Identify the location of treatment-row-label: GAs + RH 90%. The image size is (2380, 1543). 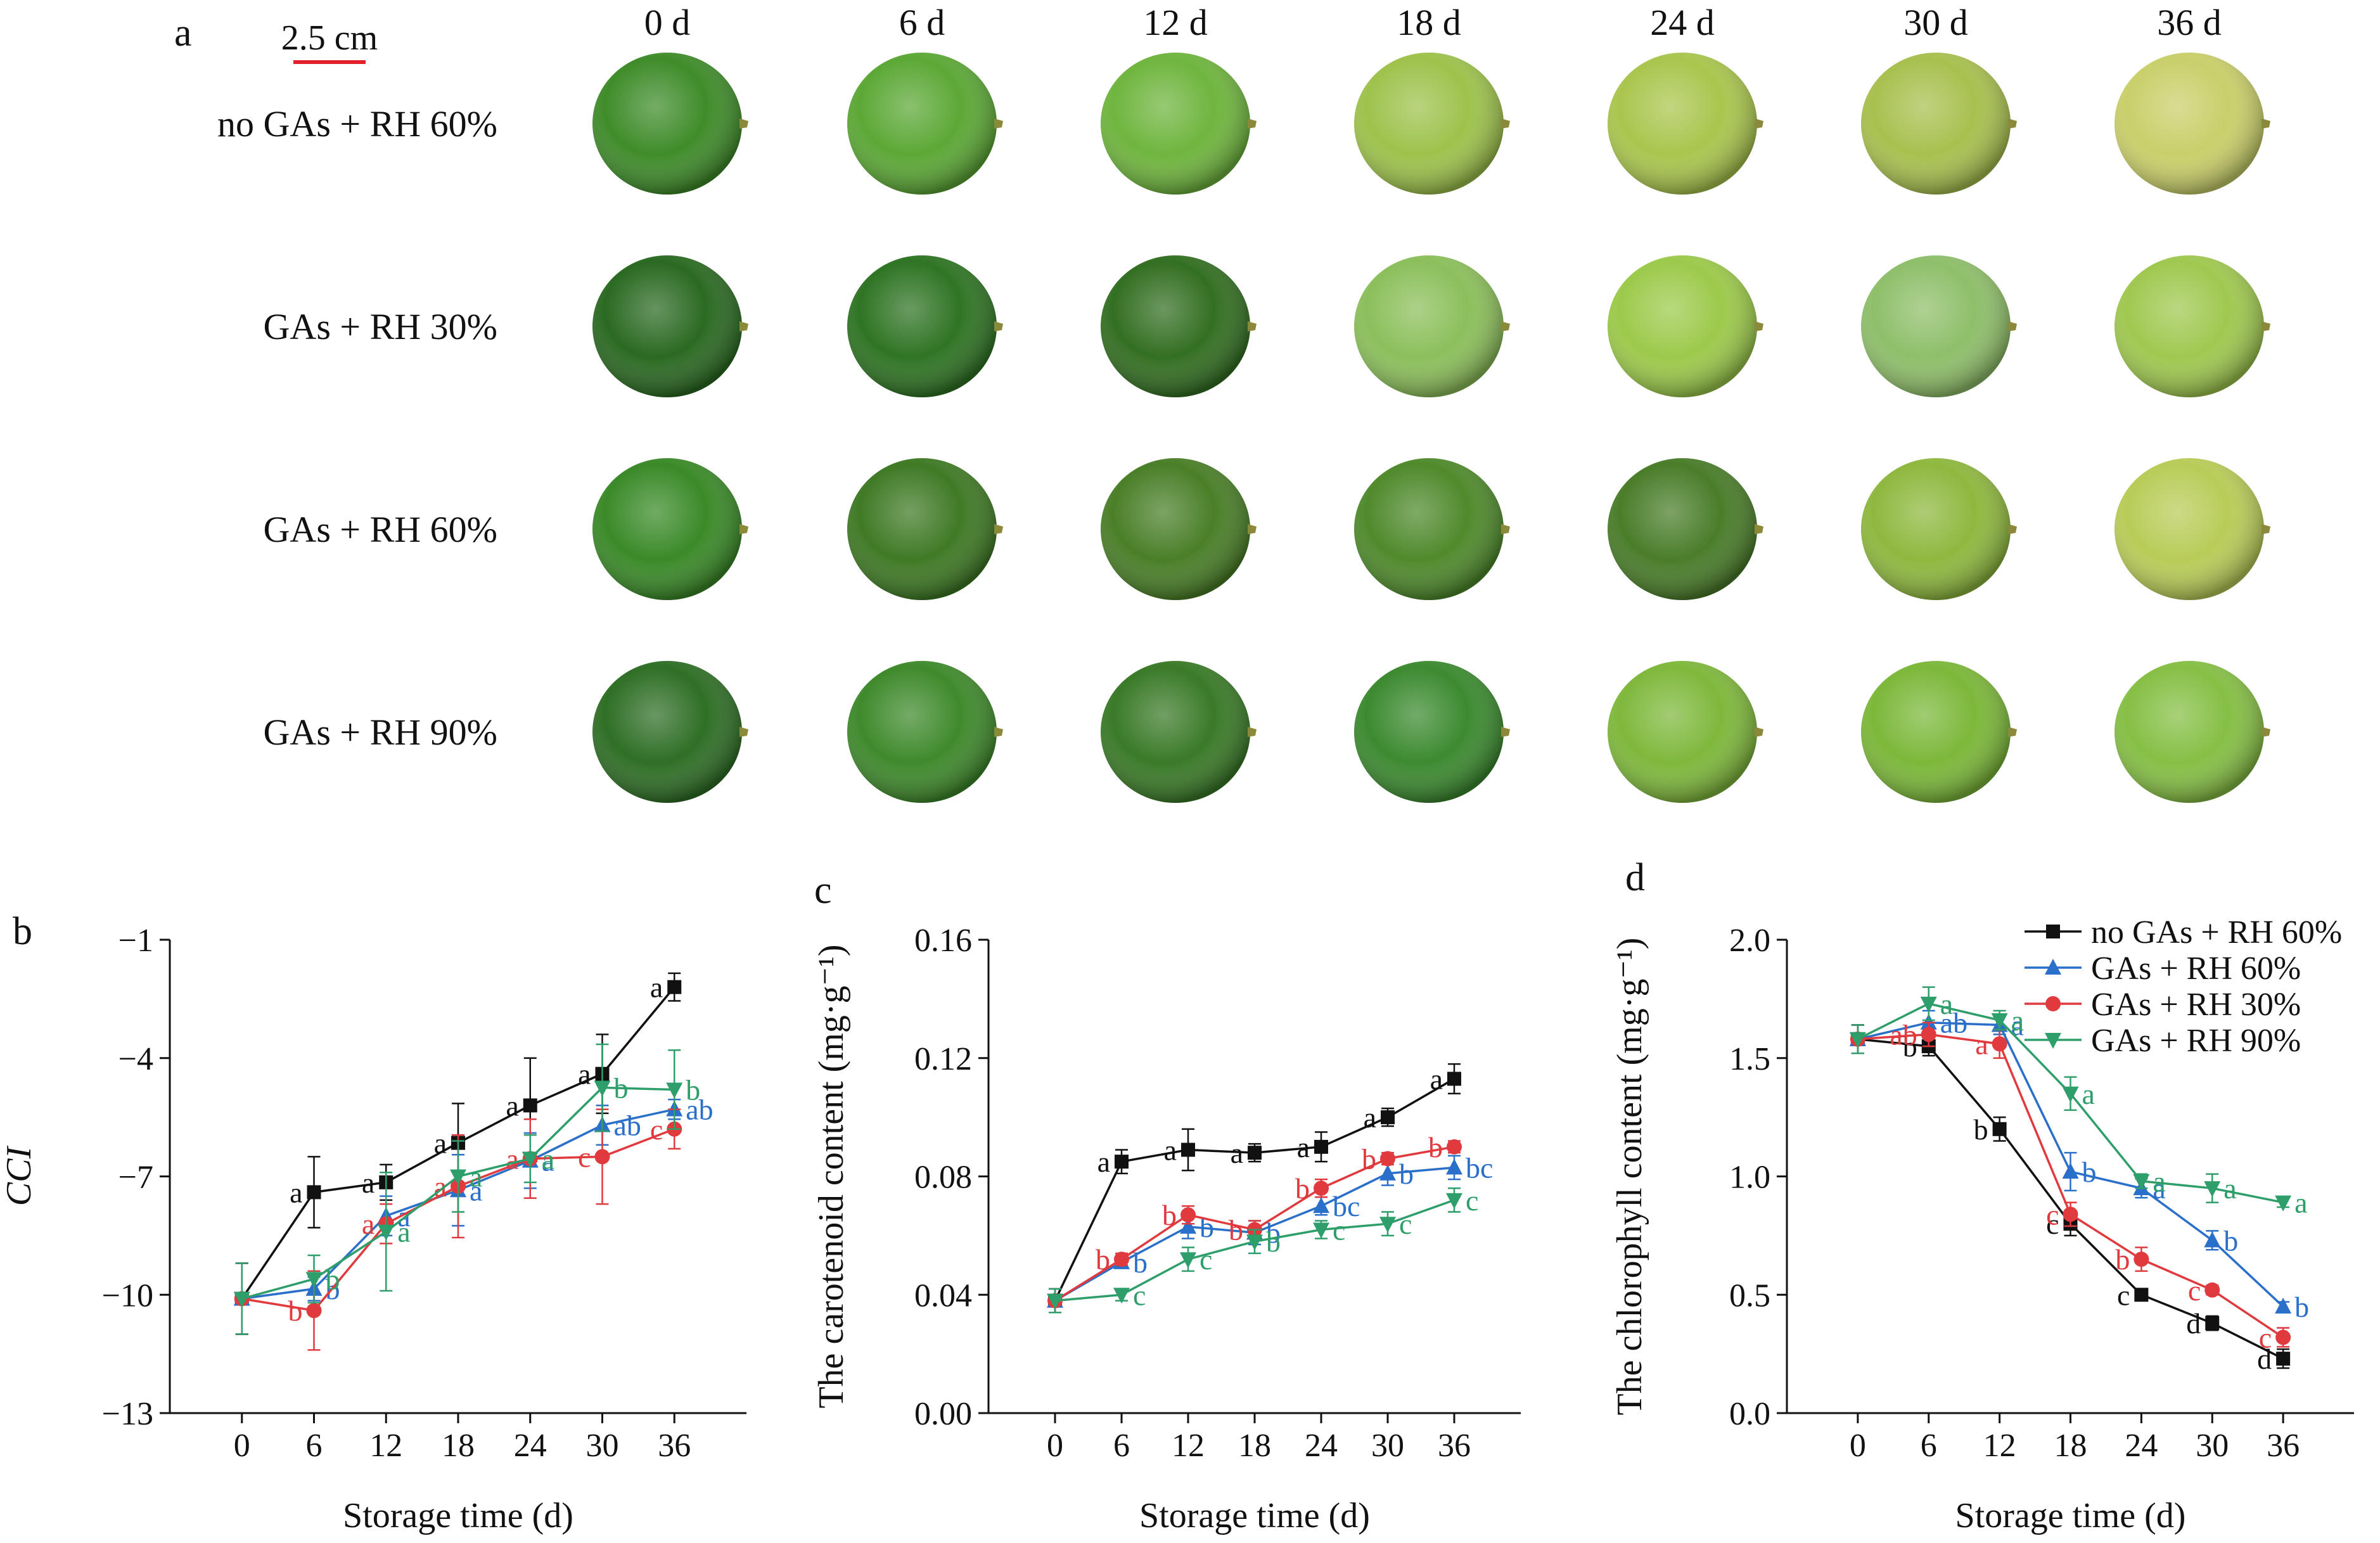
(381, 732).